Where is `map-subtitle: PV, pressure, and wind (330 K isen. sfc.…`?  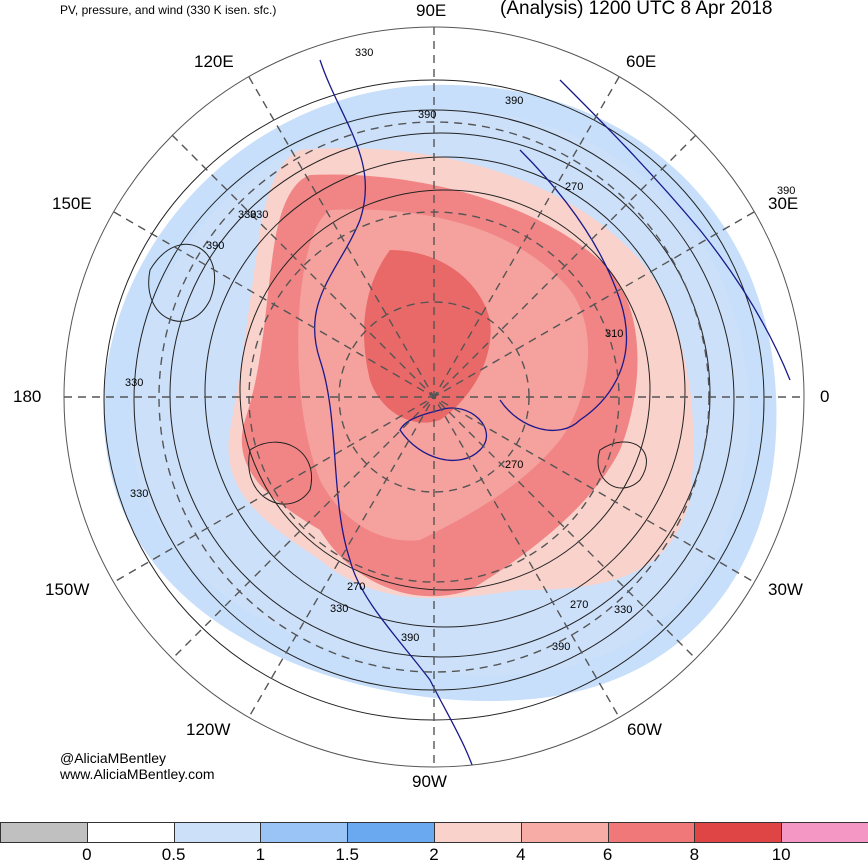 map-subtitle: PV, pressure, and wind (330 K isen. sfc.… is located at coordinates (168, 10).